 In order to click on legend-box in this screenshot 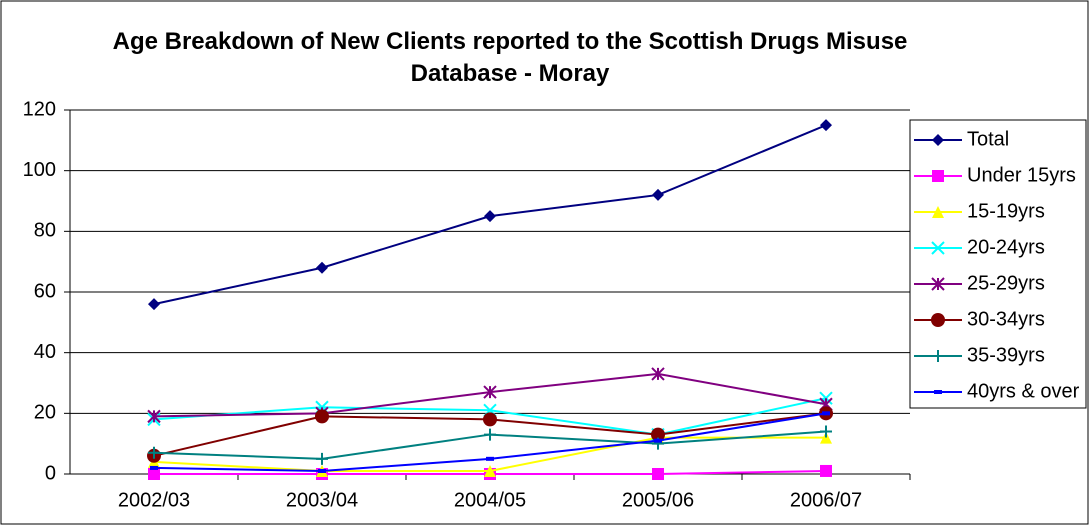, I will do `click(998, 264)`.